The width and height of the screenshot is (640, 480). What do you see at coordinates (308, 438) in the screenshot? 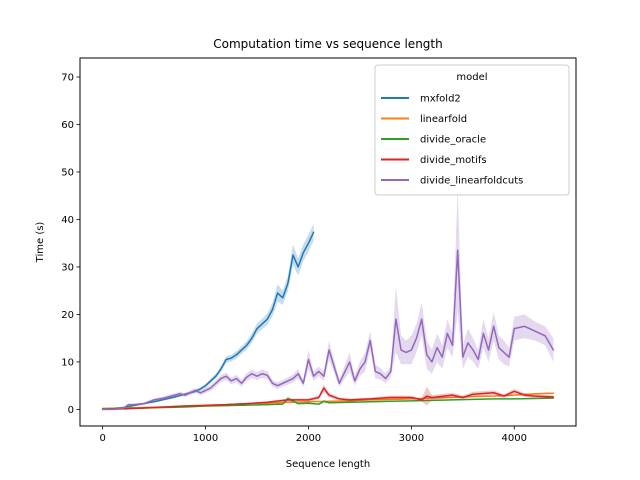
I see `x-tick-label: 2000` at bounding box center [308, 438].